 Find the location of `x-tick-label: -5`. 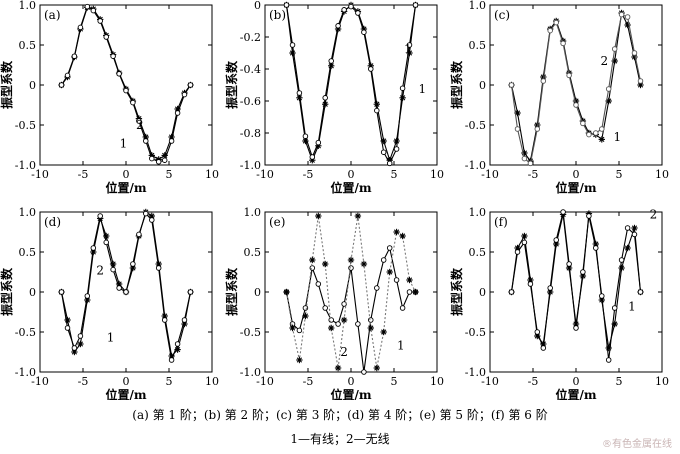

x-tick-label: -5 is located at coordinates (308, 174).